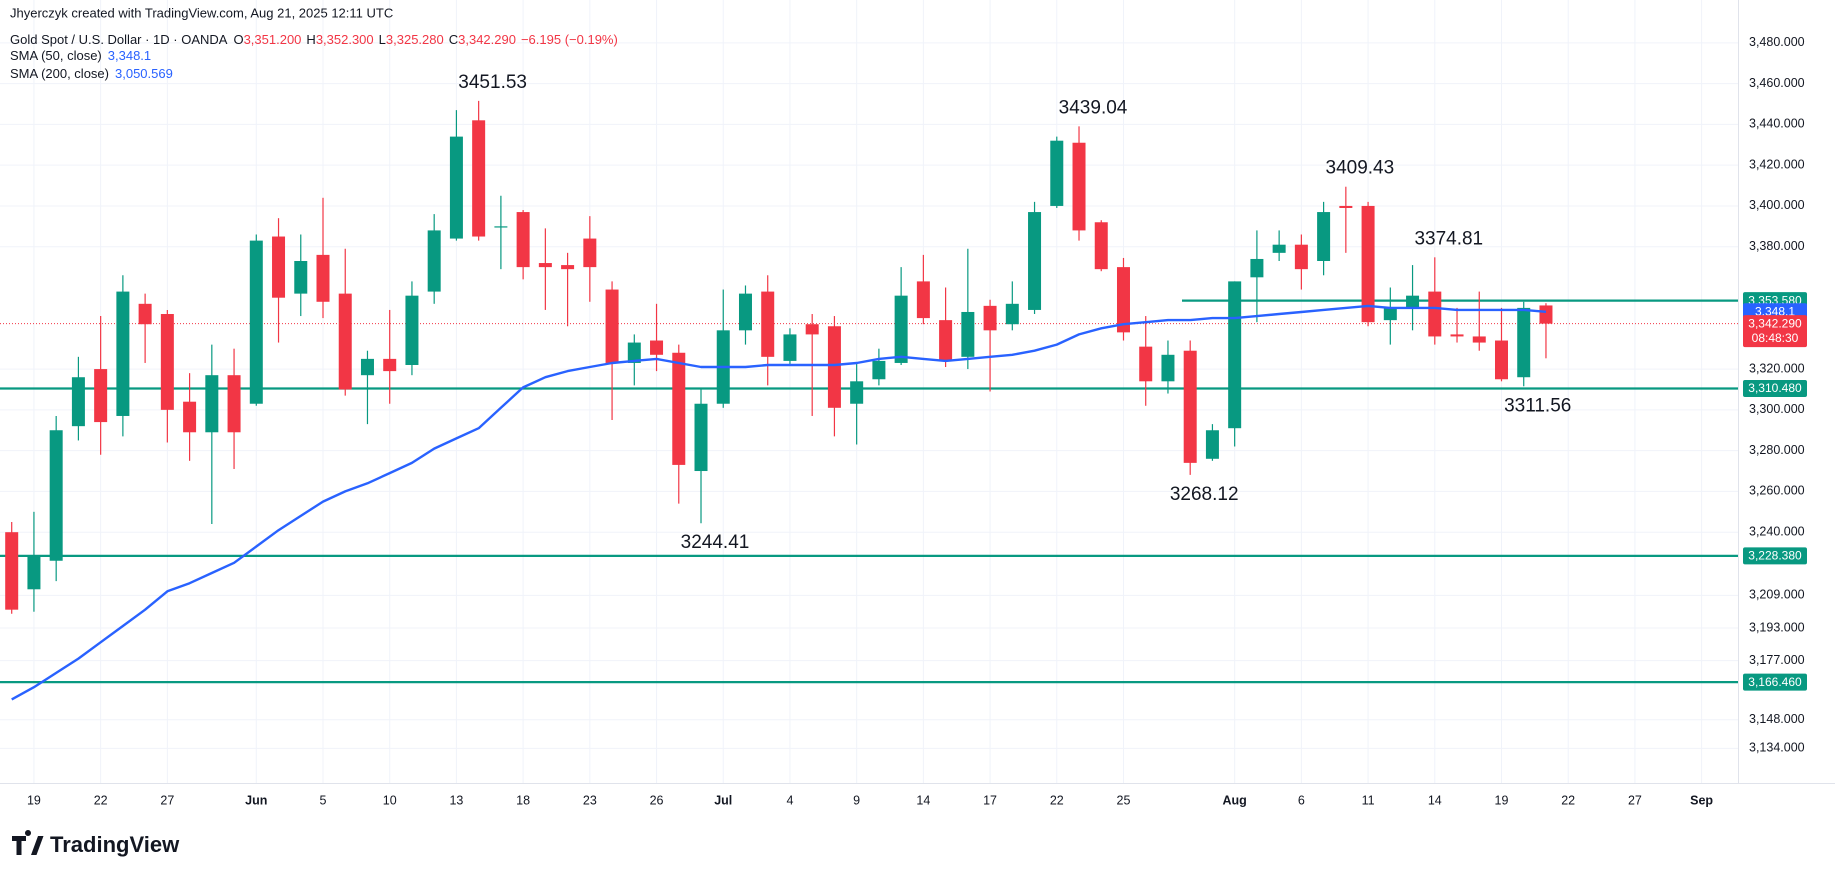 Image resolution: width=1835 pixels, height=875 pixels. I want to click on x-tick-label: 17, so click(990, 800).